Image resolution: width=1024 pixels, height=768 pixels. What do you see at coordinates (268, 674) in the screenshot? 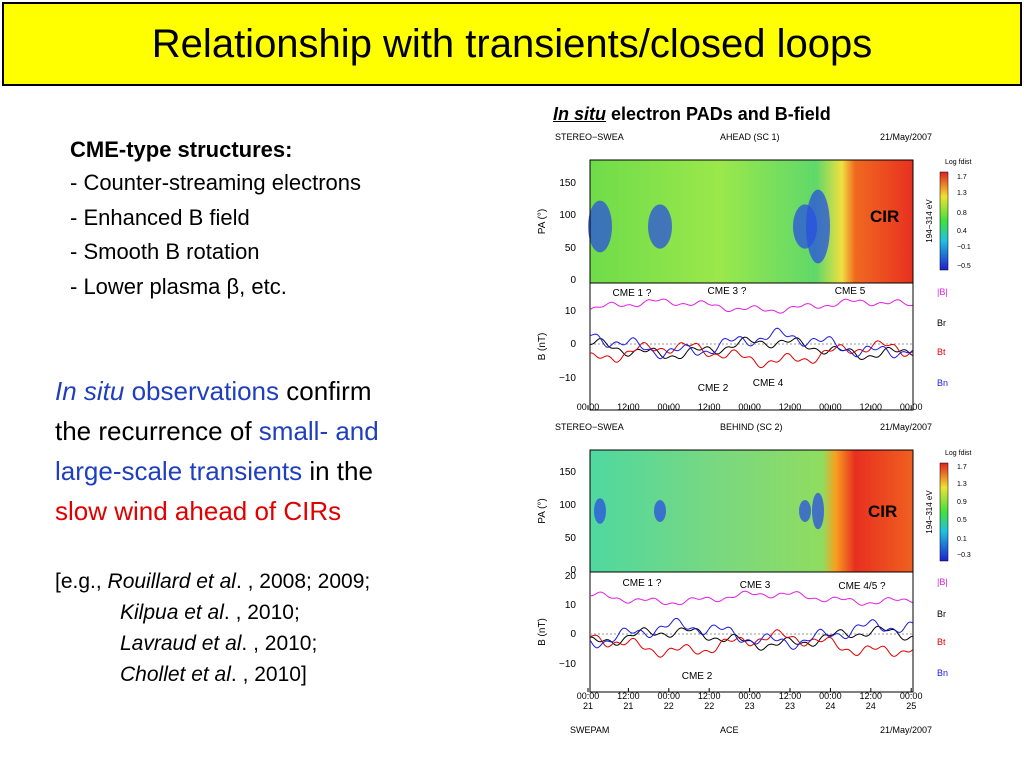
I see `text-run: . , 2010]` at bounding box center [268, 674].